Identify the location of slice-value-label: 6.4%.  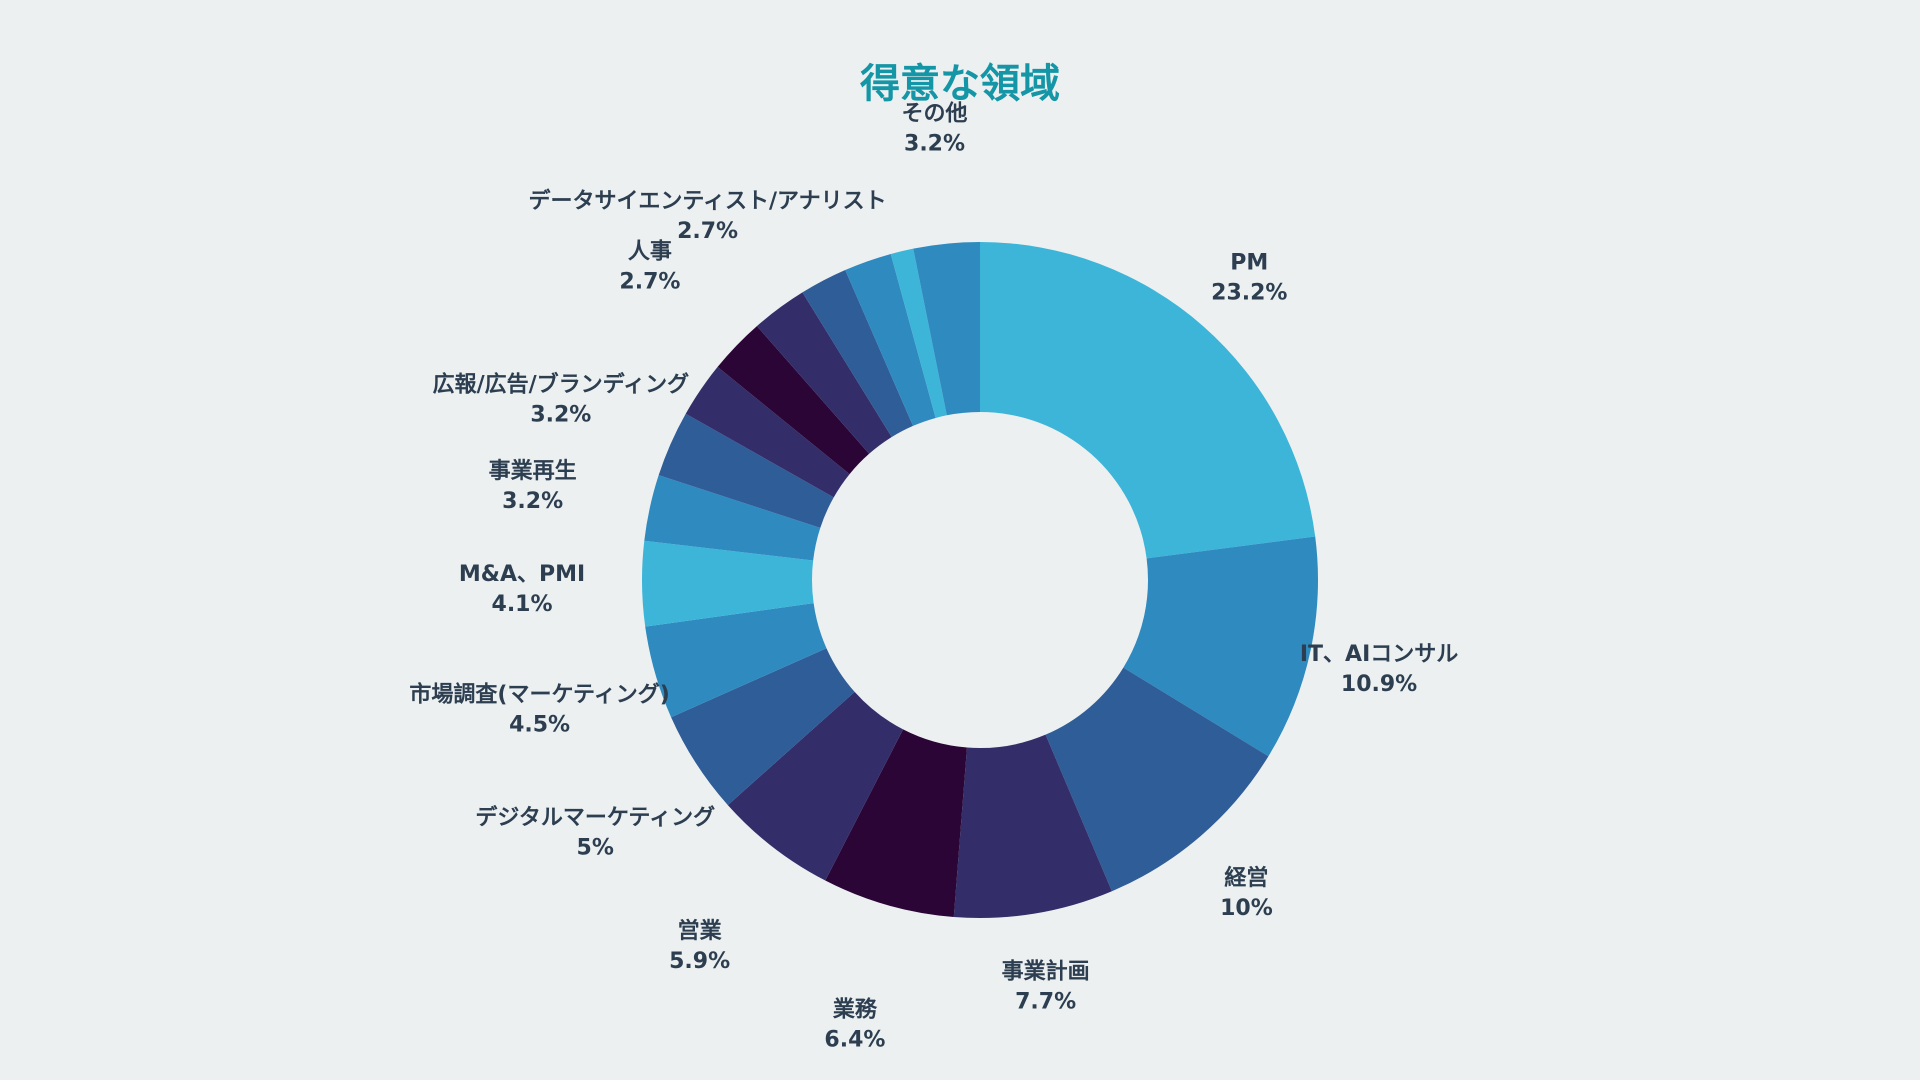
(854, 1040).